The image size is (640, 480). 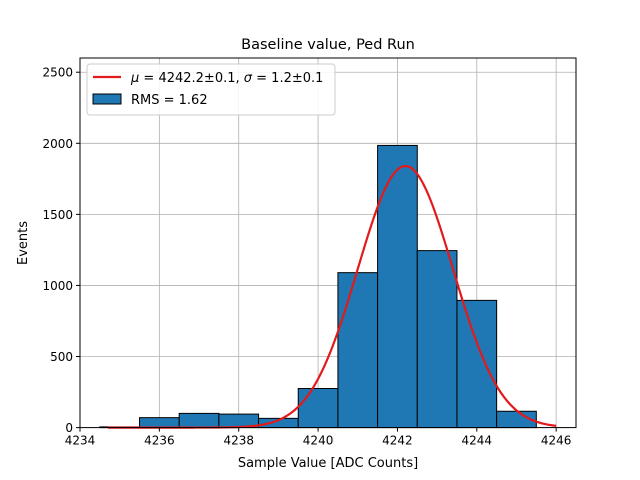 I want to click on legend-mu-symbol: μ, so click(x=134, y=78).